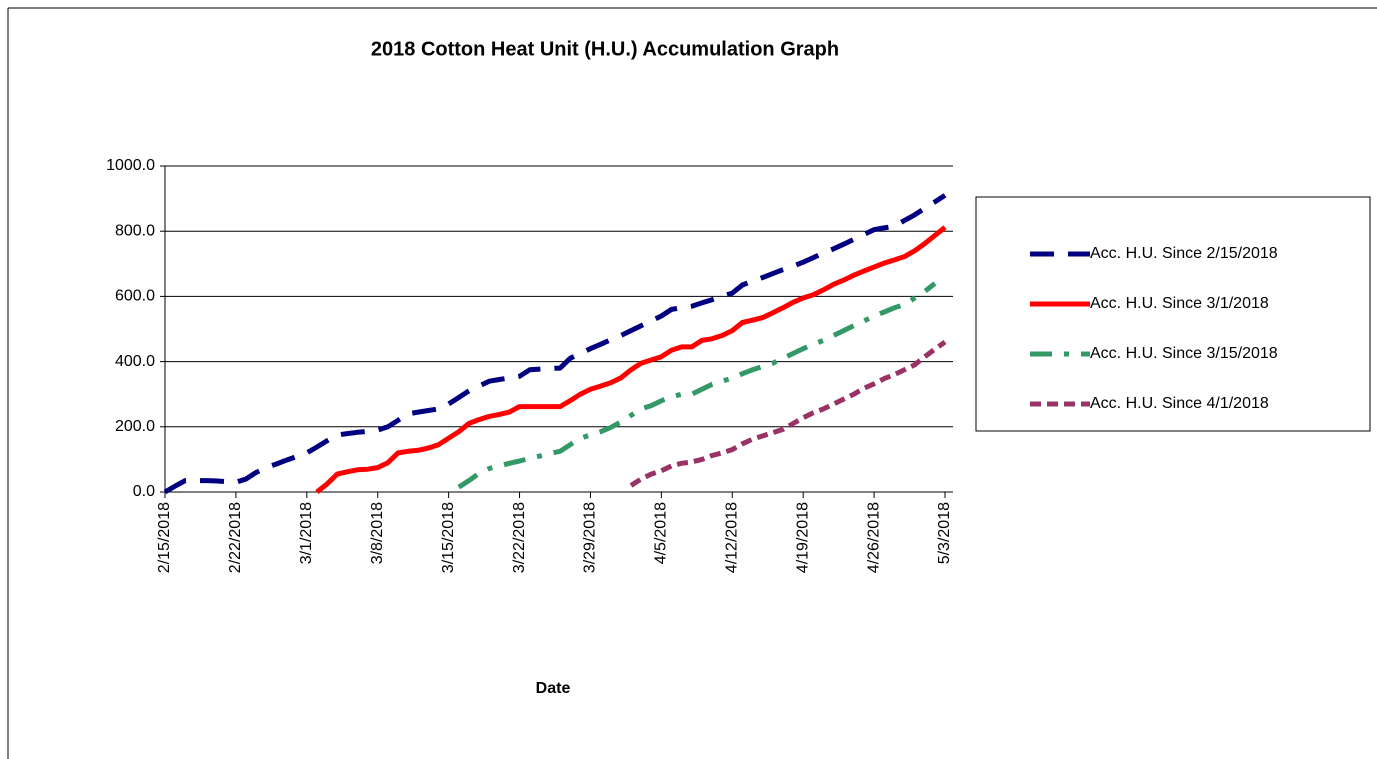 This screenshot has height=759, width=1377. What do you see at coordinates (661, 533) in the screenshot?
I see `x-tick-label: 4/5/2018` at bounding box center [661, 533].